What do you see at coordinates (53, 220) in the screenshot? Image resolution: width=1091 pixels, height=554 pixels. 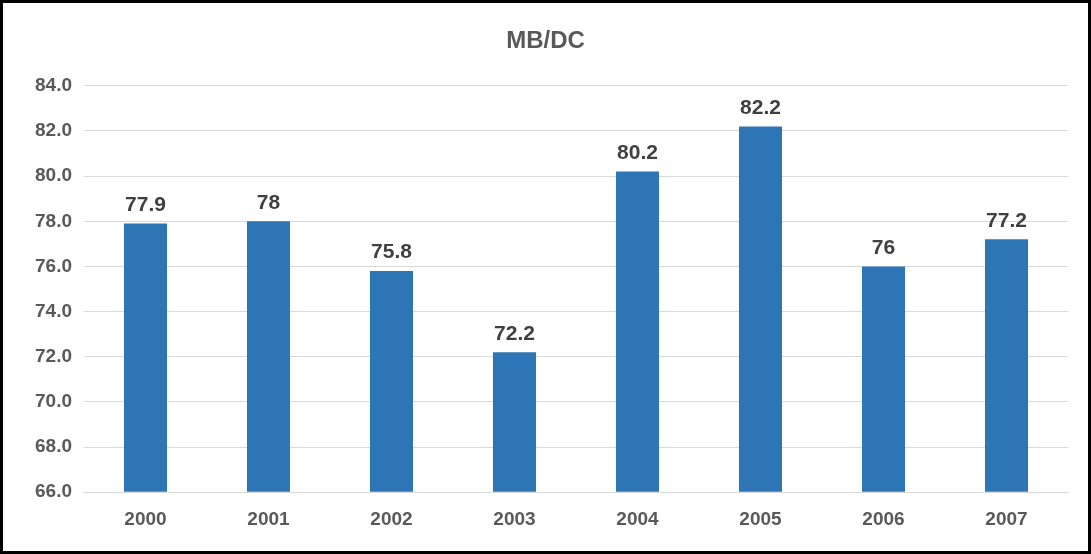 I see `y-tick-label: 78.0` at bounding box center [53, 220].